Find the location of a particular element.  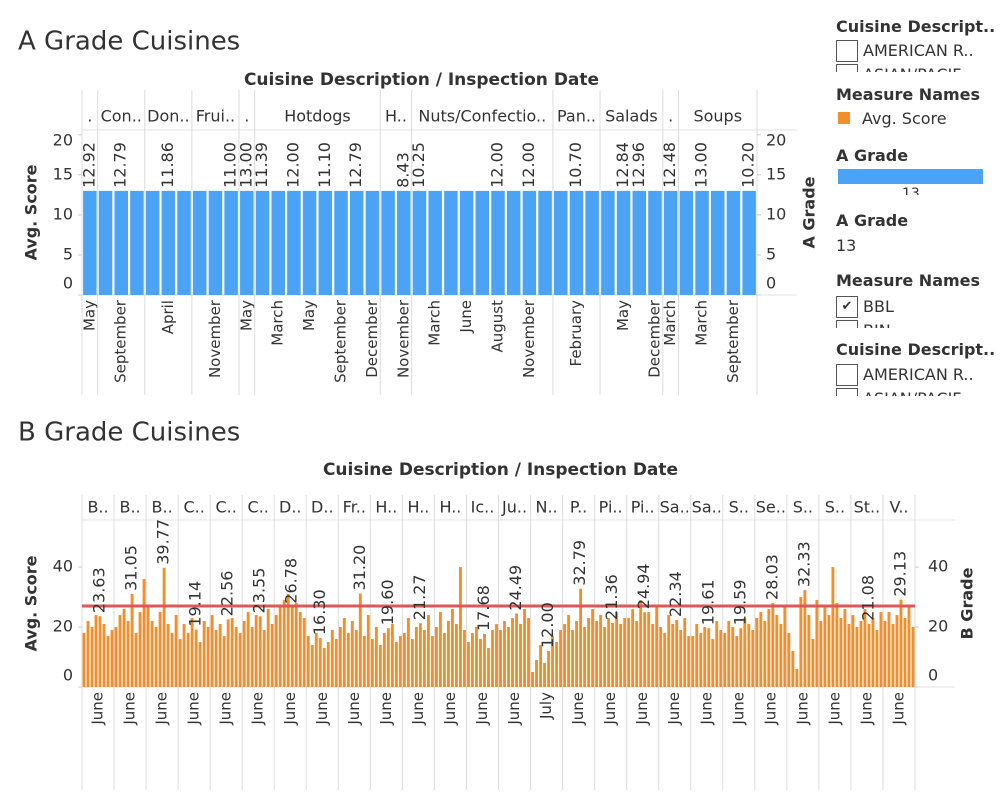

value-label: 24.49 is located at coordinates (515, 588).